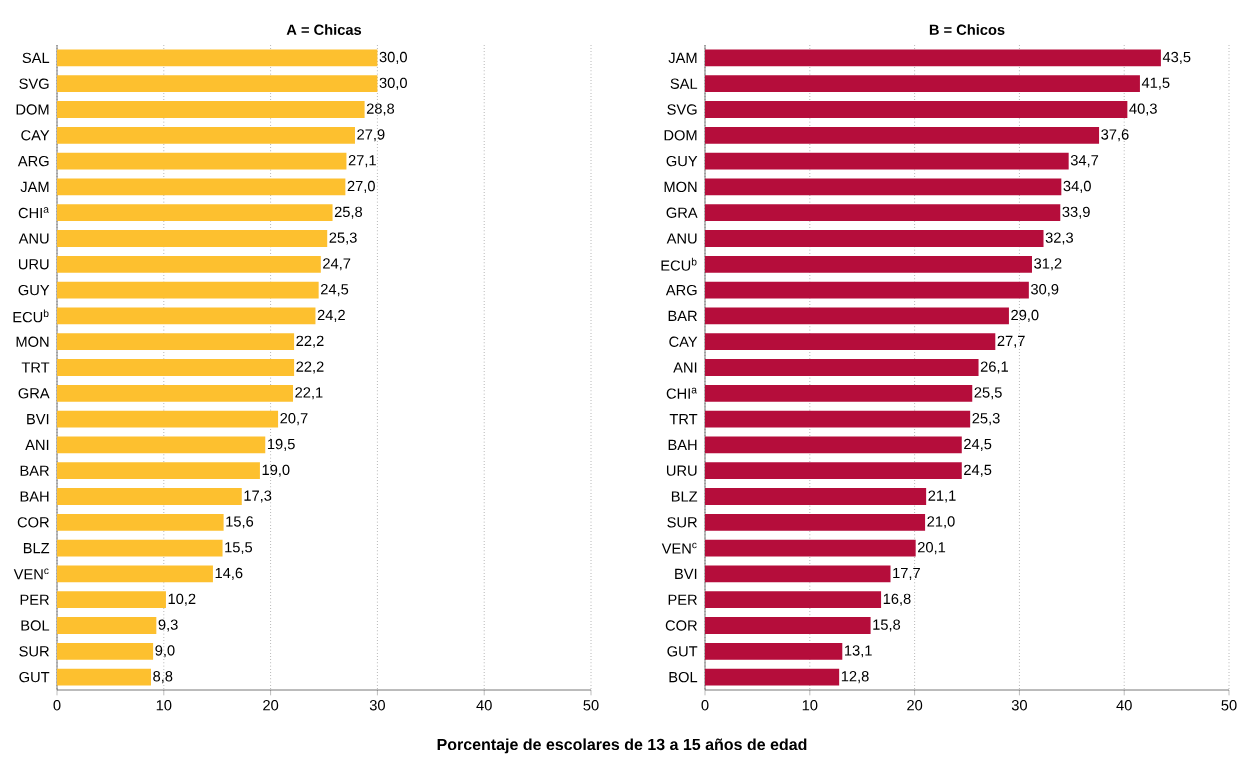 The image size is (1244, 761). I want to click on chart-title: B = Chicos, so click(967, 29).